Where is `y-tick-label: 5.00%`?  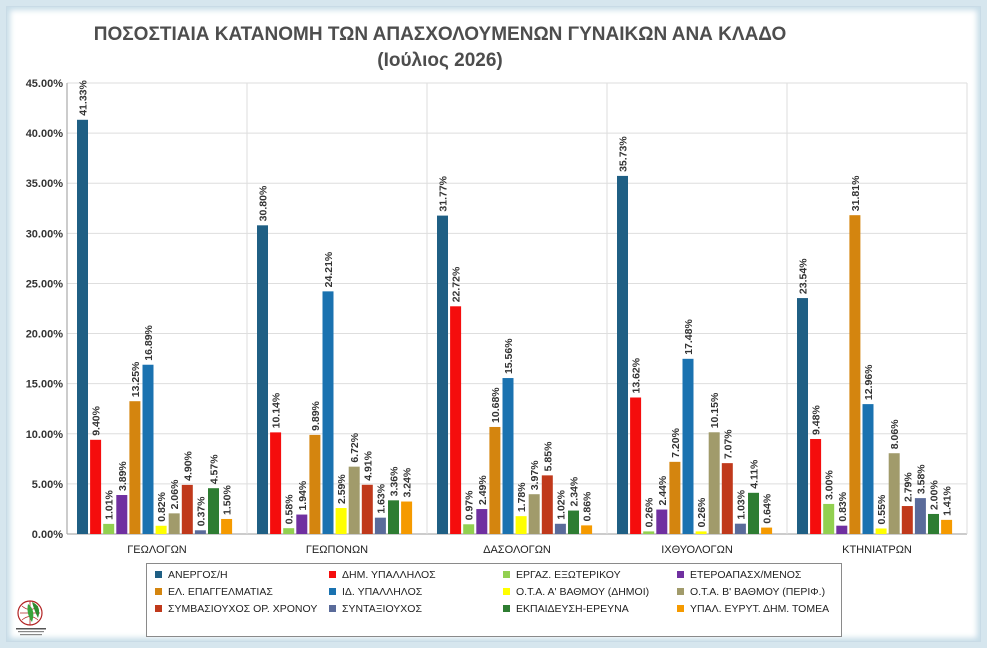
y-tick-label: 5.00% is located at coordinates (47, 485).